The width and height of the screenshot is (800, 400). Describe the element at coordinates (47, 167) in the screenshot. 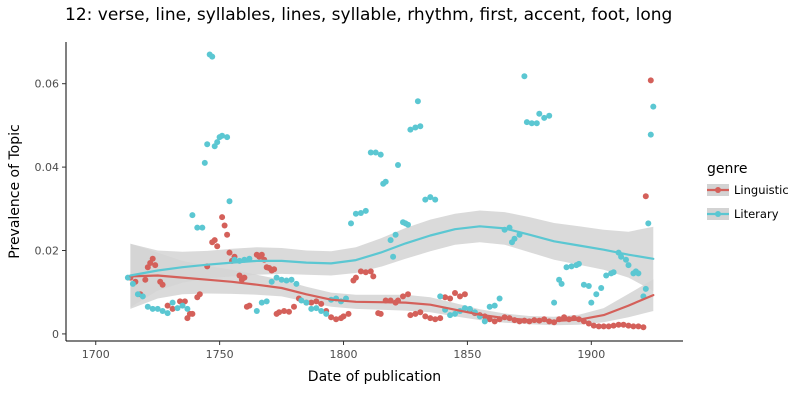

I see `y-tick-label: 0.04` at that location.